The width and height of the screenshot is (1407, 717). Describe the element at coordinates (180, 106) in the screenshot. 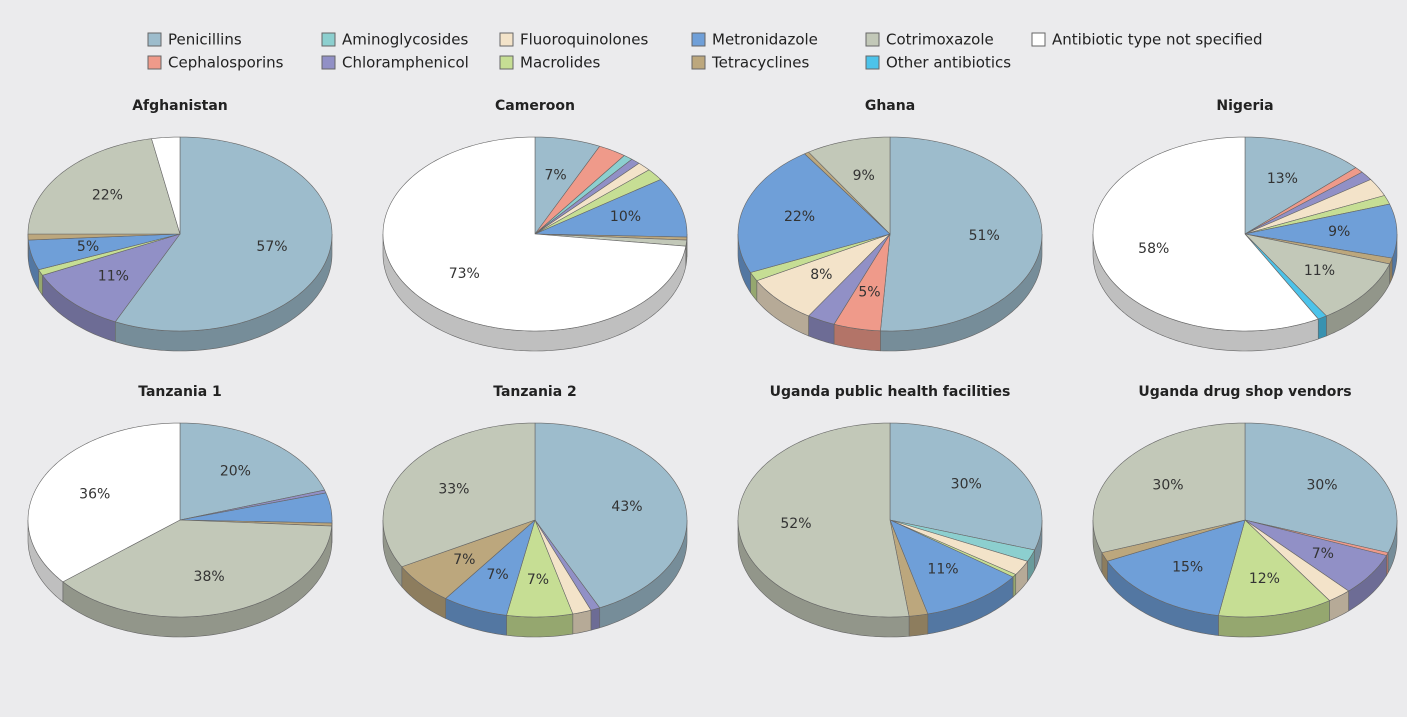

I see `chart-title: Afghanistan` at that location.